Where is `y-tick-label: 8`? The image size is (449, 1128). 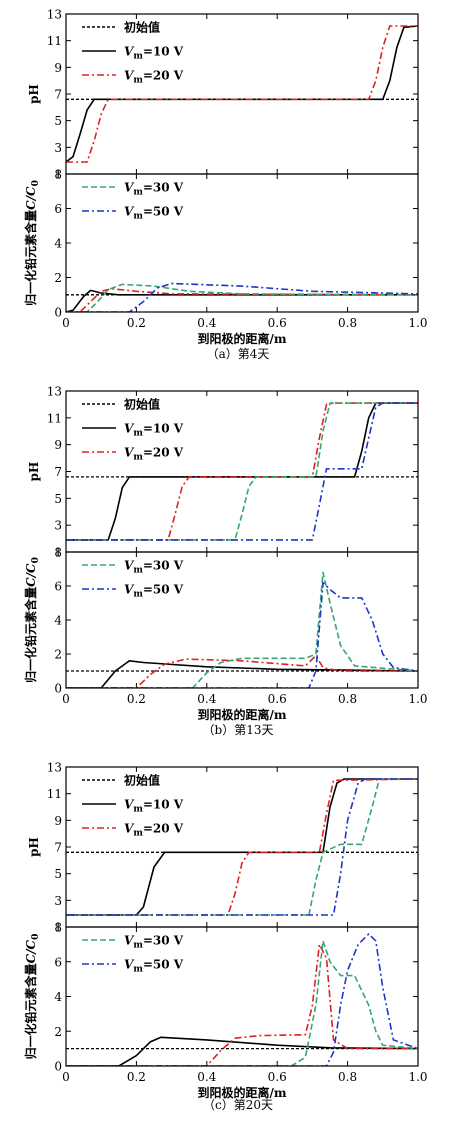
y-tick-label: 8 is located at coordinates (58, 928).